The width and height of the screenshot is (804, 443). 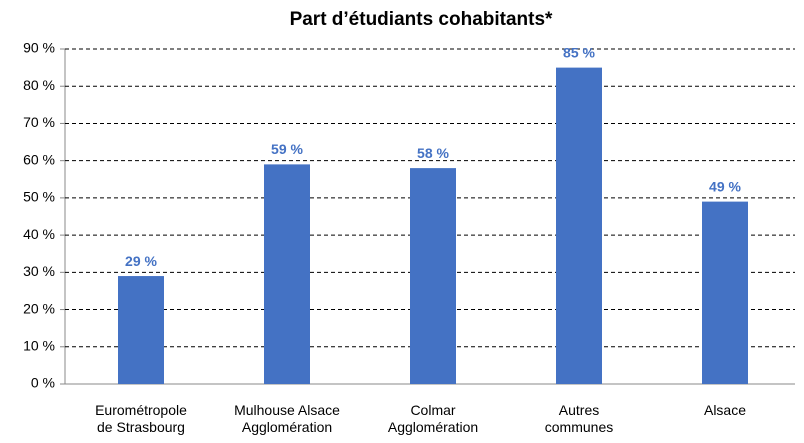 What do you see at coordinates (433, 153) in the screenshot?
I see `data-label: 58 %` at bounding box center [433, 153].